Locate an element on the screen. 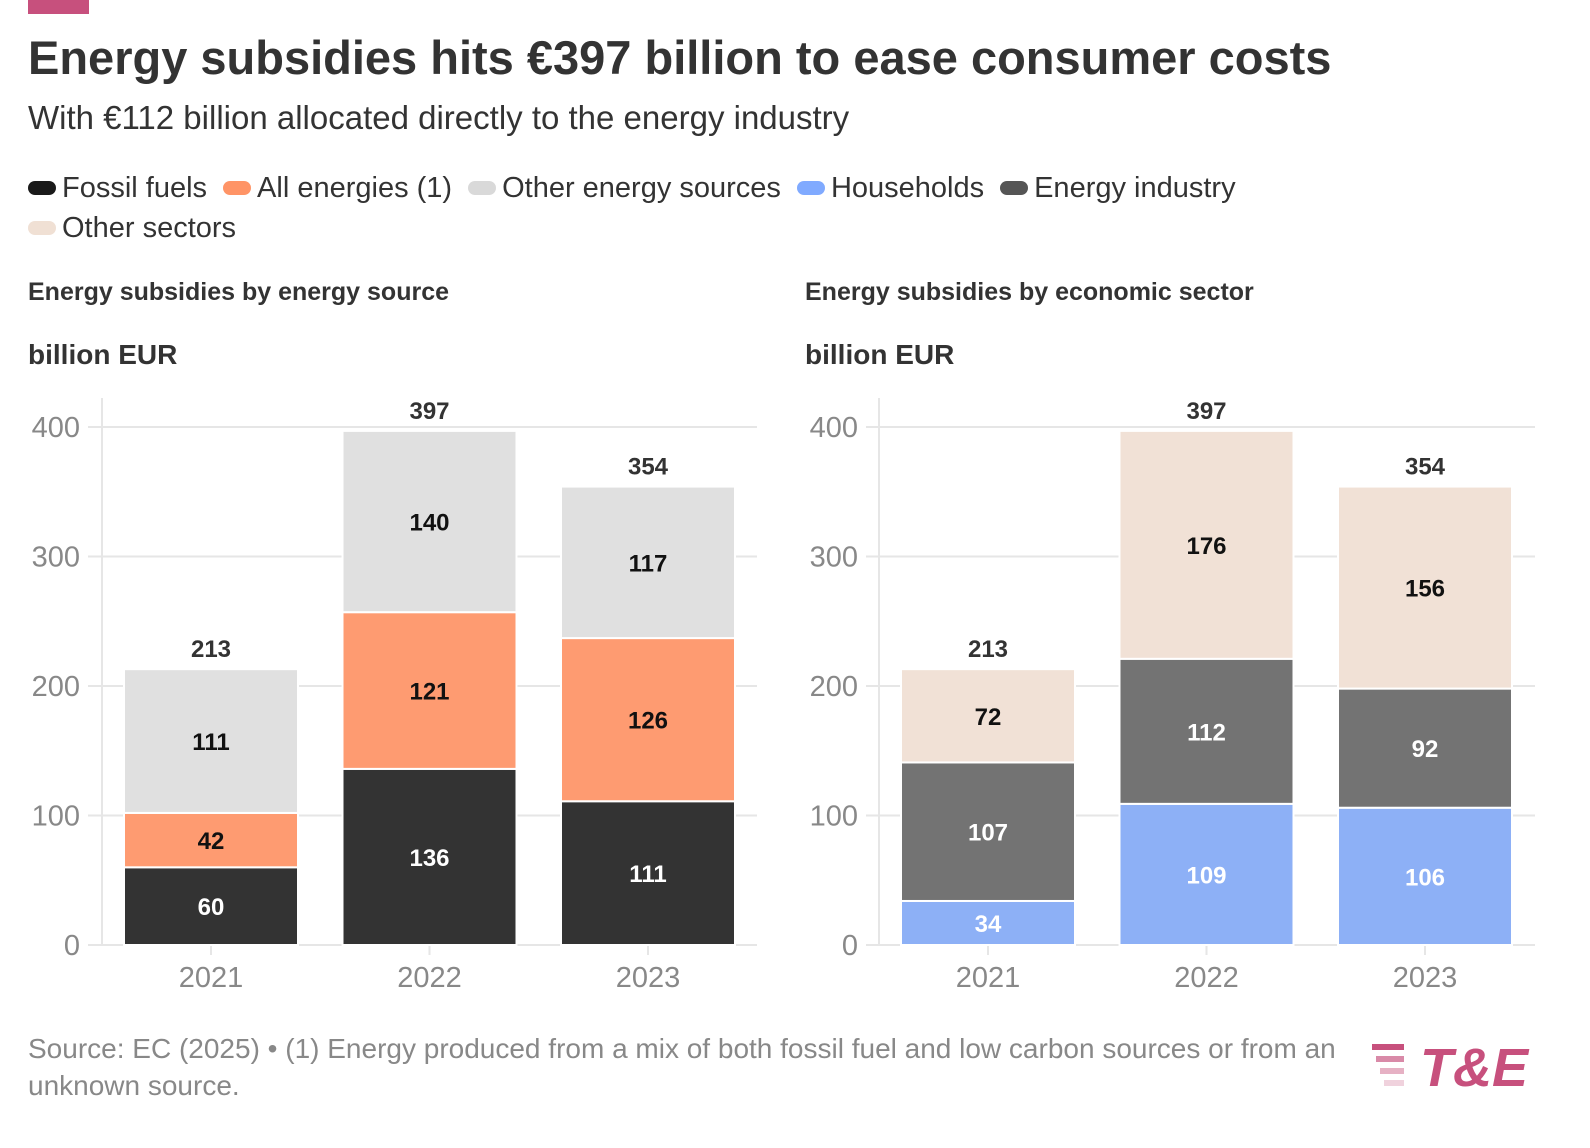  bar-value-label: 72 is located at coordinates (988, 717).